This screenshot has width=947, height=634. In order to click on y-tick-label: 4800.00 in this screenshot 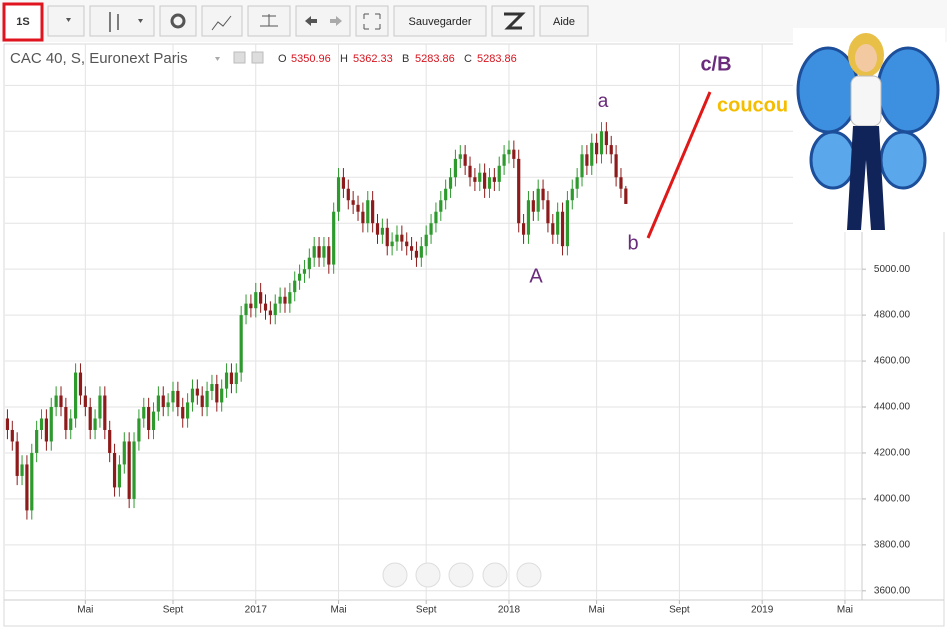, I will do `click(892, 315)`.